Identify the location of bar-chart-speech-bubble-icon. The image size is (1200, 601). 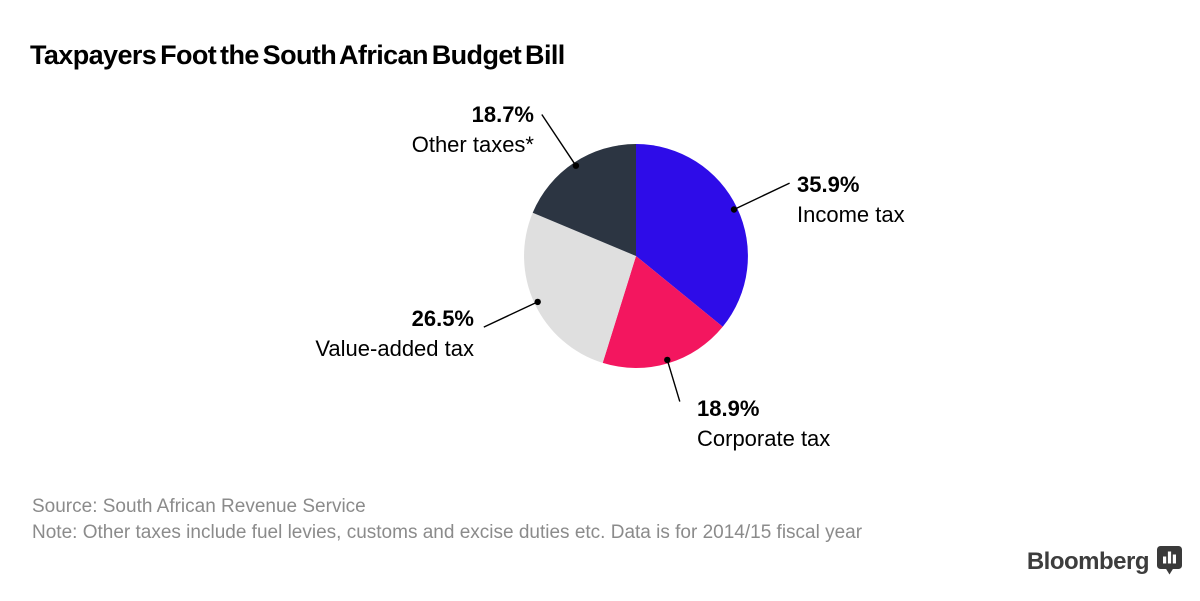
(1169, 560).